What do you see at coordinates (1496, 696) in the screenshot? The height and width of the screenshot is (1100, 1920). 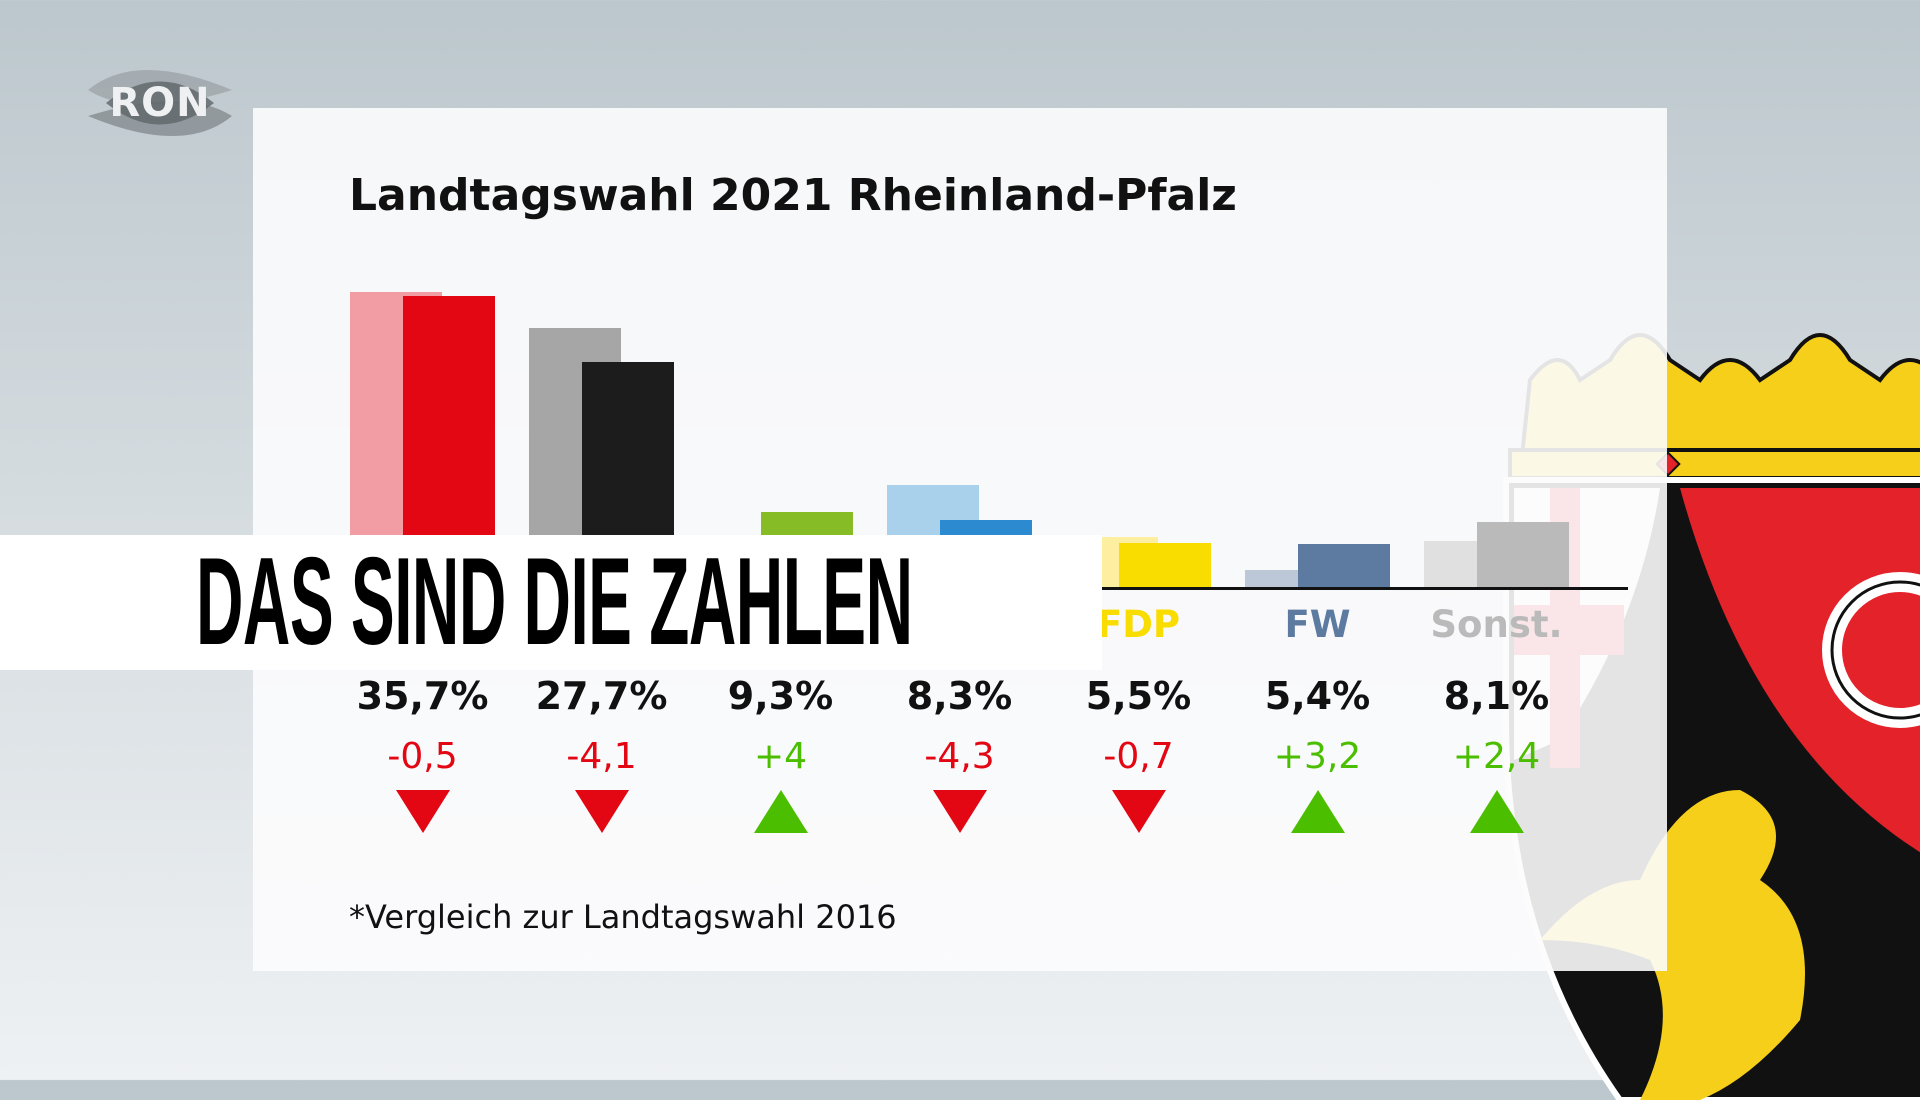 I see `value-label: 8,1%` at bounding box center [1496, 696].